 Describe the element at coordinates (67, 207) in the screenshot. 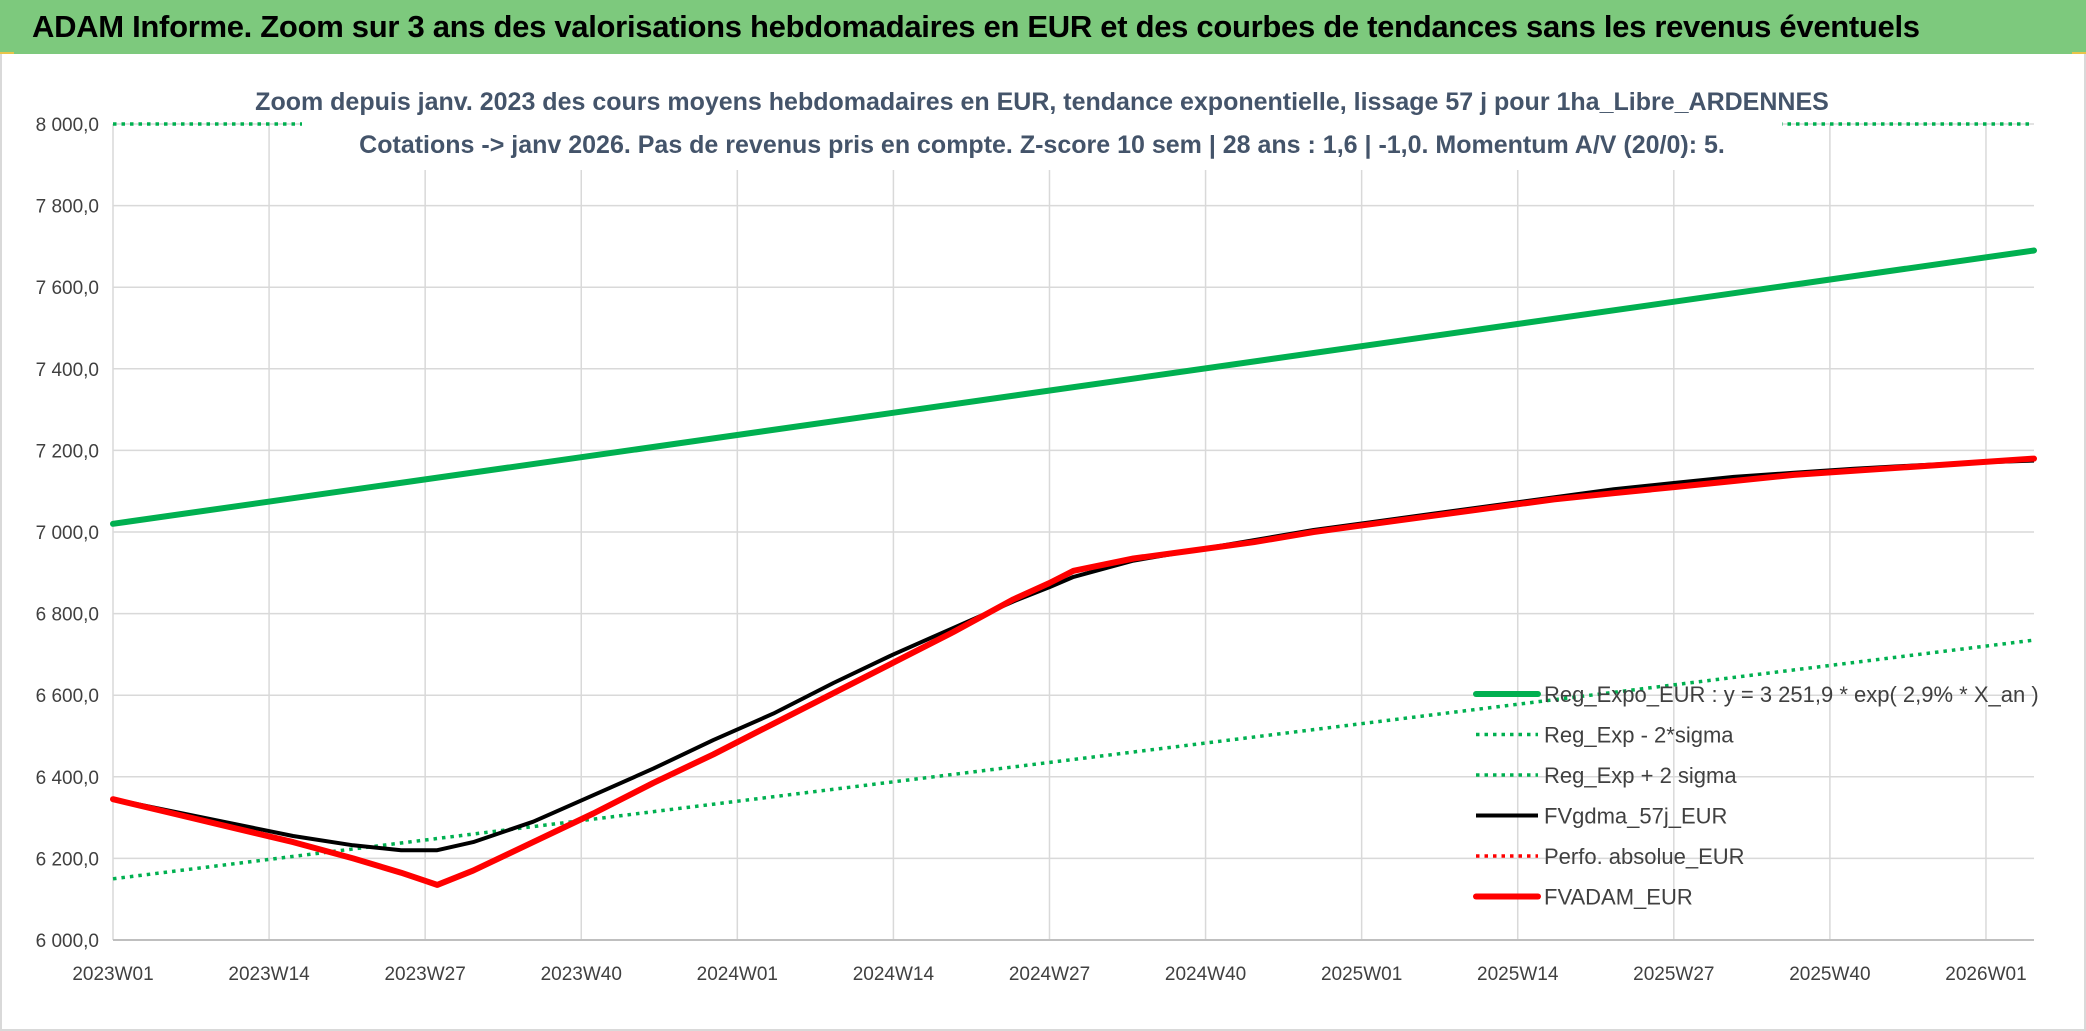

I see `y-tick-label: 7 800,0` at that location.